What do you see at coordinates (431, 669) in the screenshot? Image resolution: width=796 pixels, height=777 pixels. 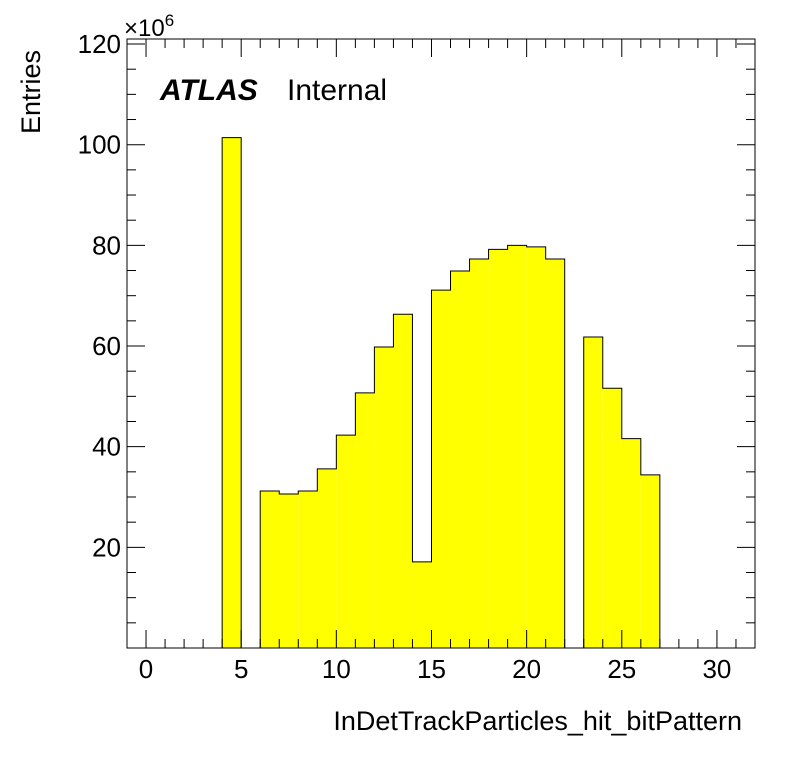 I see `x-tick-label: 15` at bounding box center [431, 669].